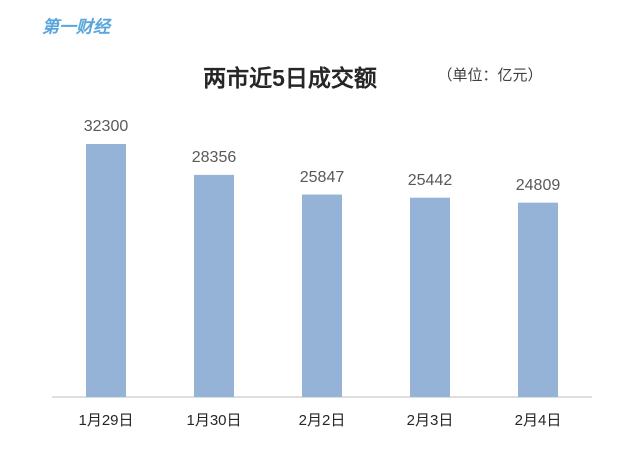  What do you see at coordinates (213, 420) in the screenshot?
I see `x-tick-label: 1月30日` at bounding box center [213, 420].